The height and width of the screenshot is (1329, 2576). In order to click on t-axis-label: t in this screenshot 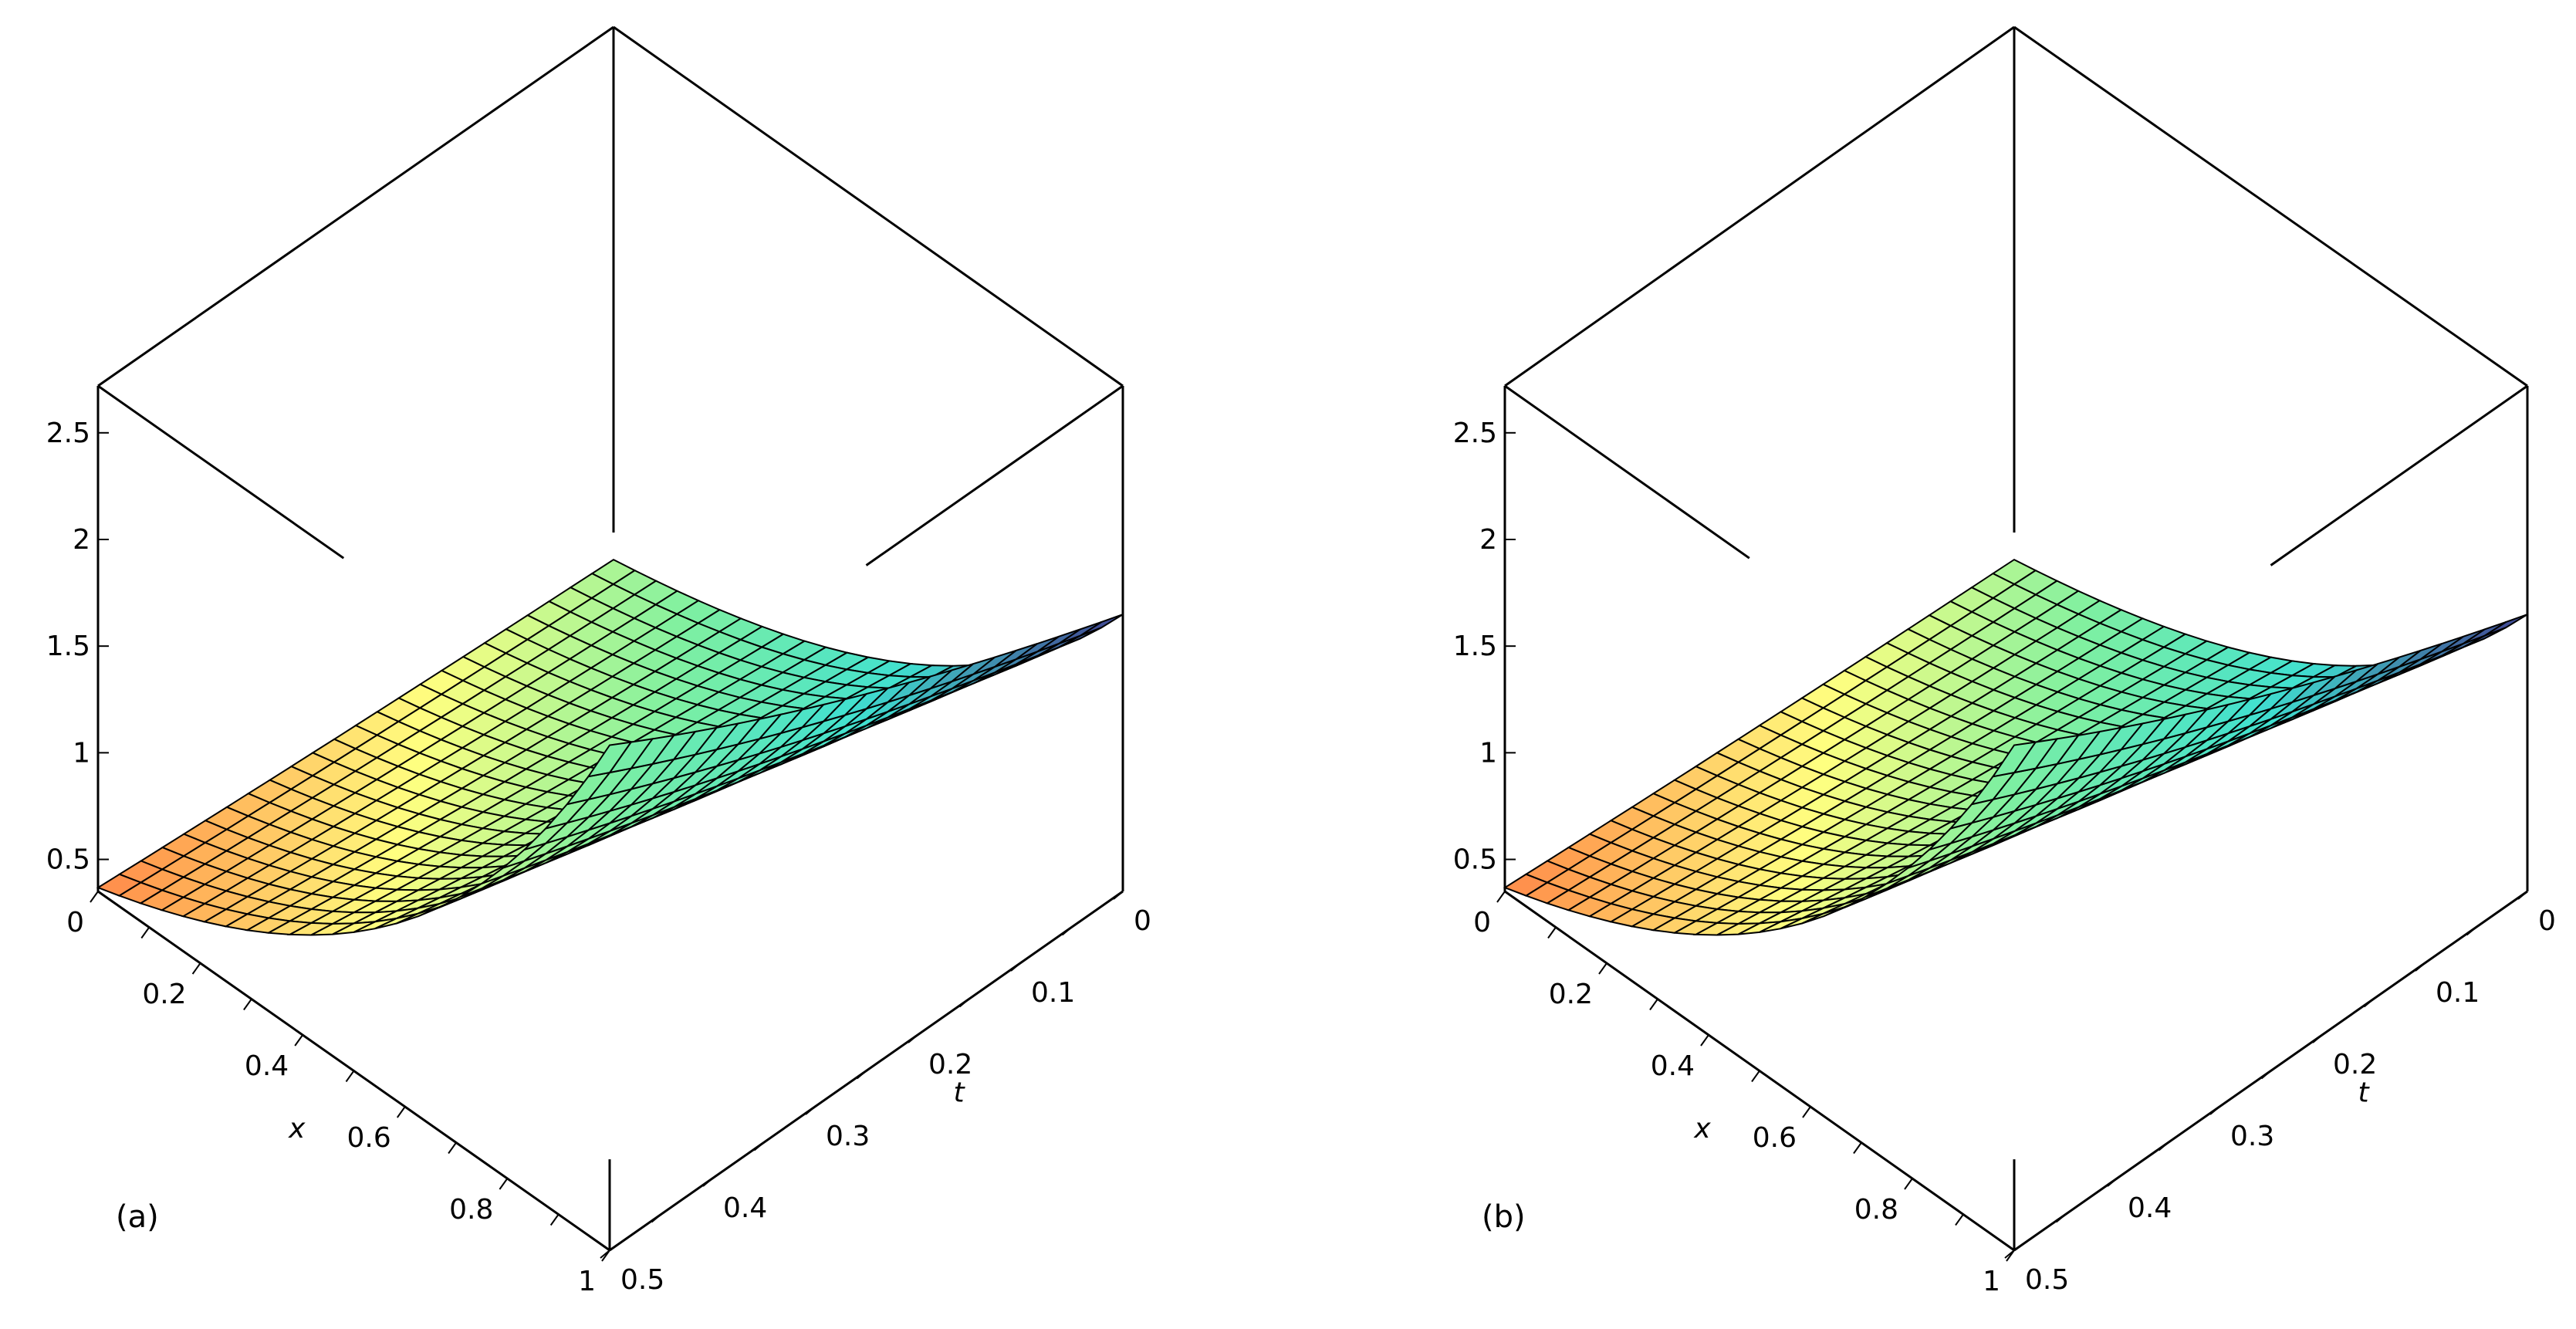, I will do `click(959, 1093)`.